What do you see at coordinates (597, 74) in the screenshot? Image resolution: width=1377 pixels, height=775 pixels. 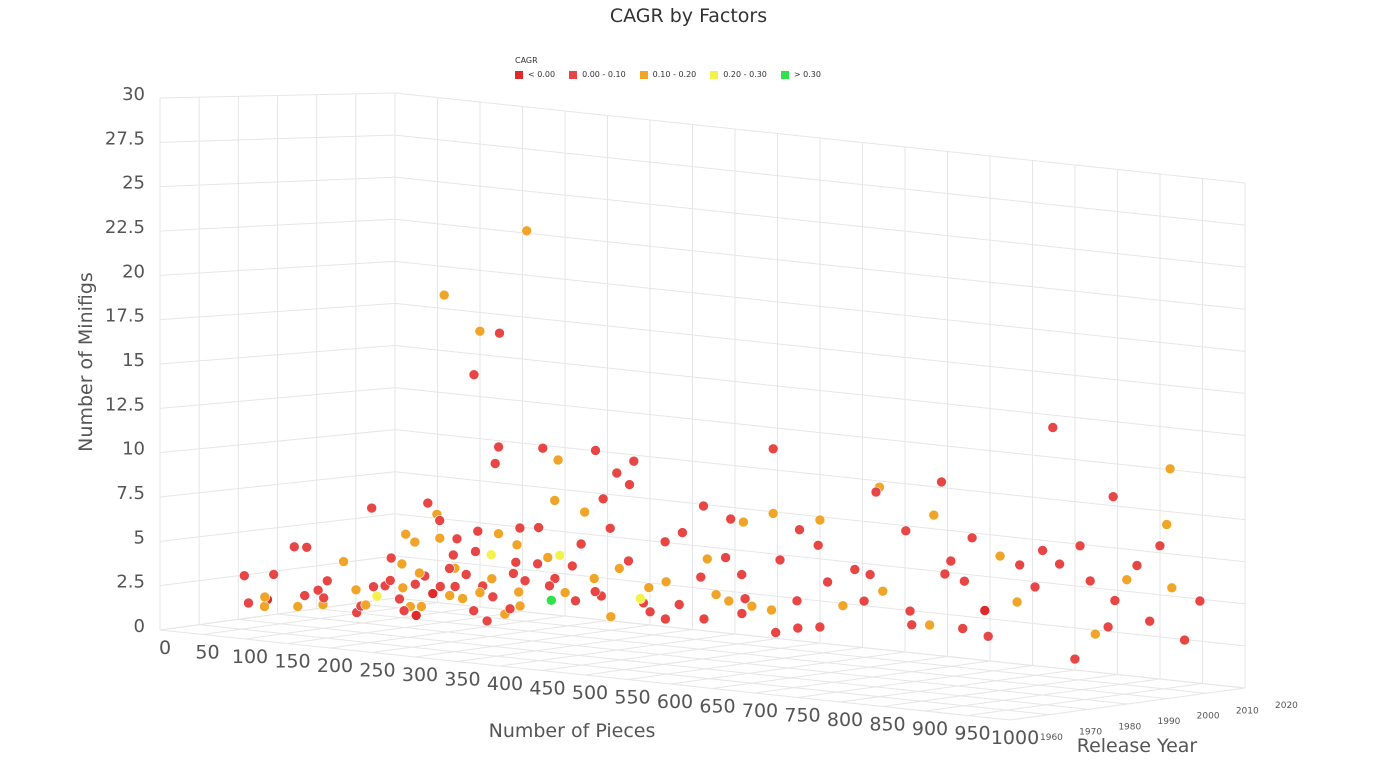 I see `legend-item-0-010: 0.00 - 0.10` at bounding box center [597, 74].